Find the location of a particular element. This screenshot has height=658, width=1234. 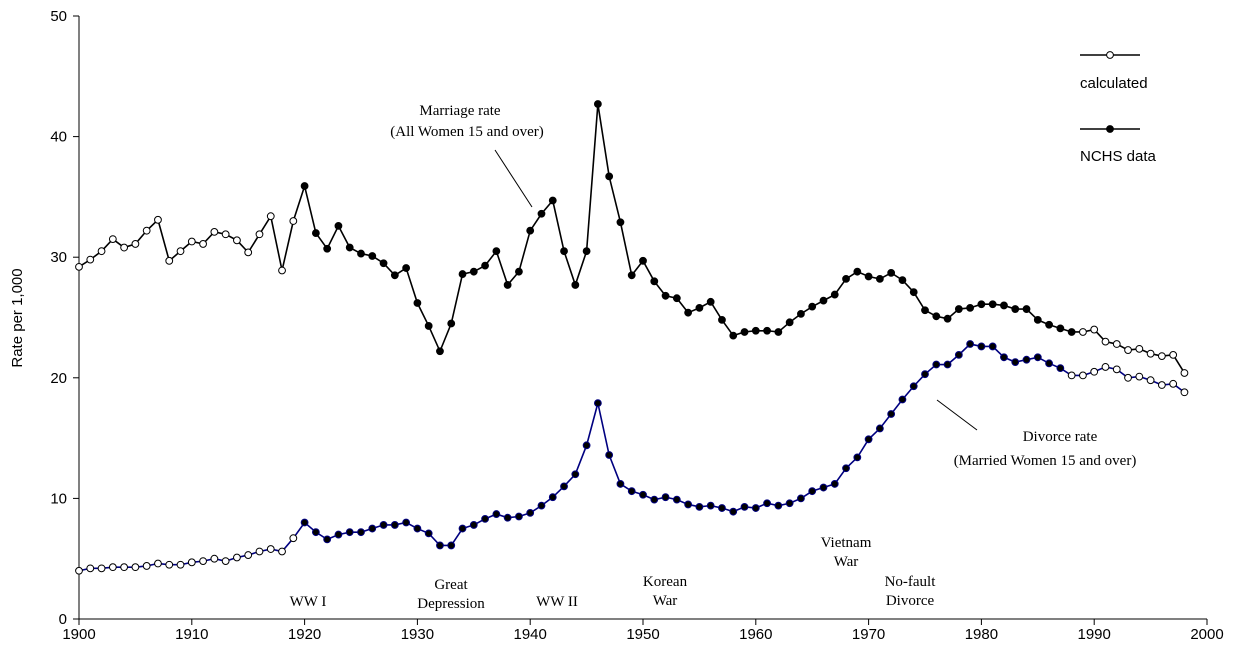

annotation: Vietnam is located at coordinates (846, 543).